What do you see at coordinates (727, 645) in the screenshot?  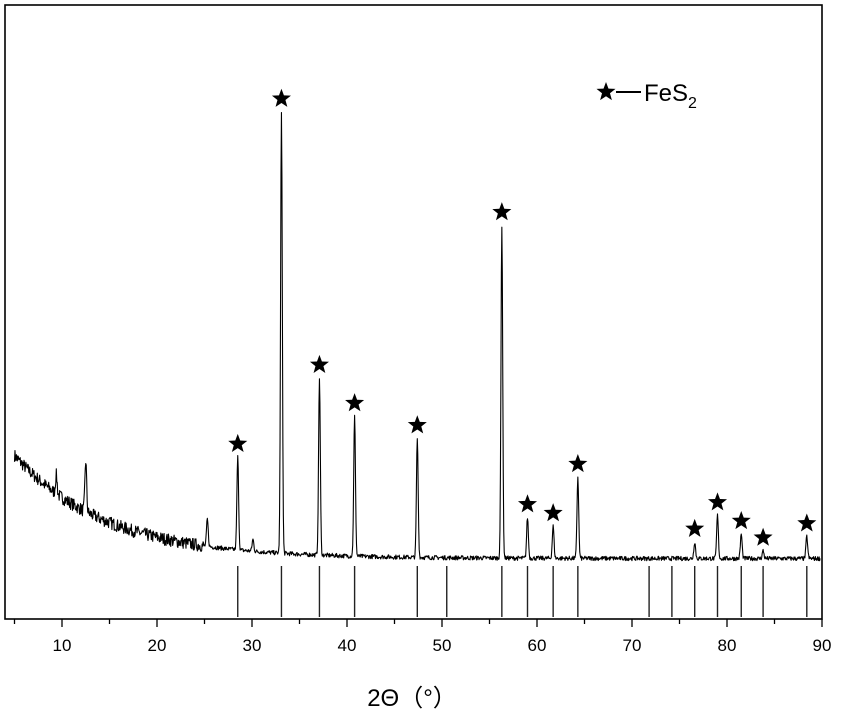 I see `x-tick-label: 80` at bounding box center [727, 645].